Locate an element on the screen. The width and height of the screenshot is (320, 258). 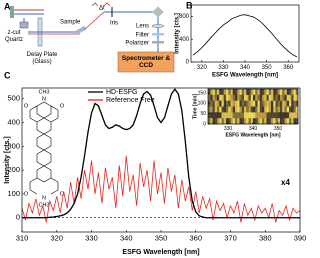
panel-label: C is located at coordinates (7, 75).